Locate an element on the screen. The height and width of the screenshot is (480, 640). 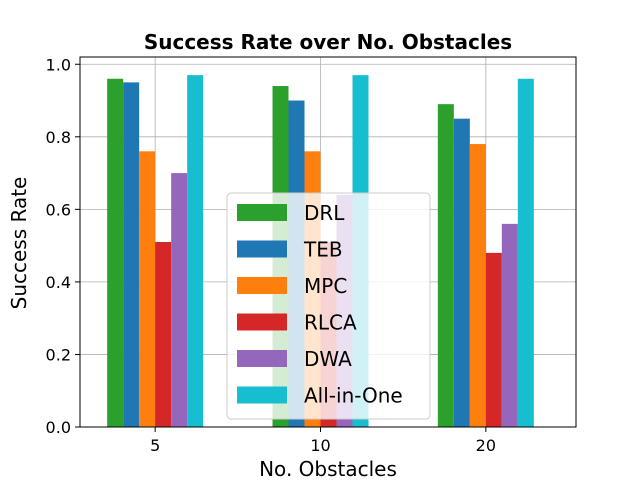
legend-swatch-rlca is located at coordinates (262, 322).